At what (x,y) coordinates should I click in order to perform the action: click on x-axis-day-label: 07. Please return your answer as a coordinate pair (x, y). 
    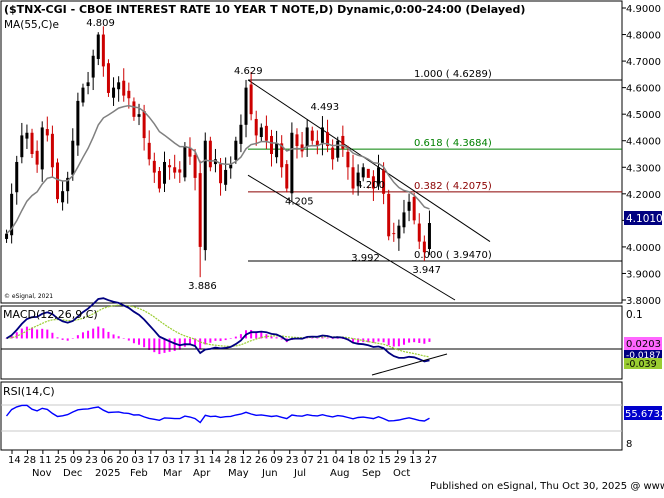
    Looking at the image, I should click on (307, 460).